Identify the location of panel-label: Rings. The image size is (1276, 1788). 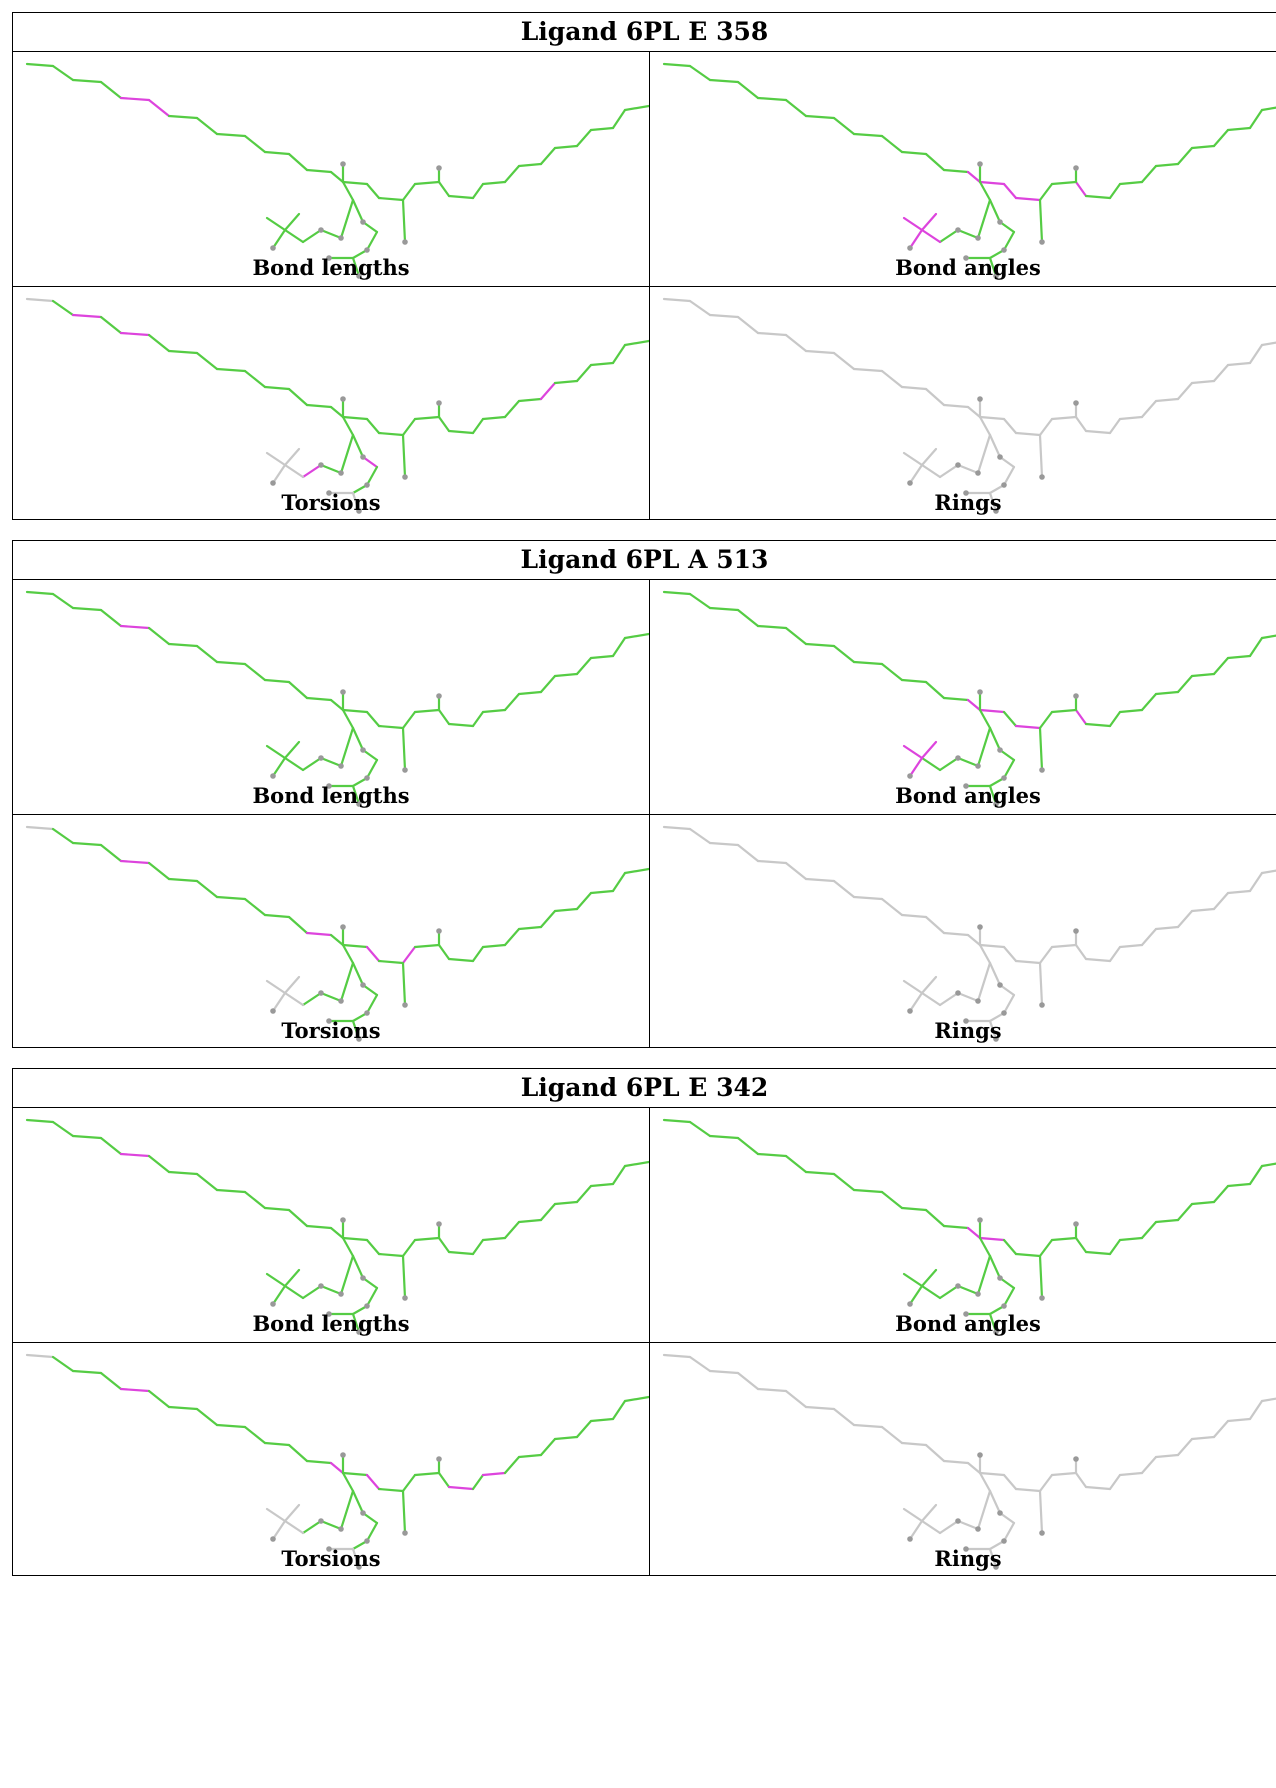
(968, 1030).